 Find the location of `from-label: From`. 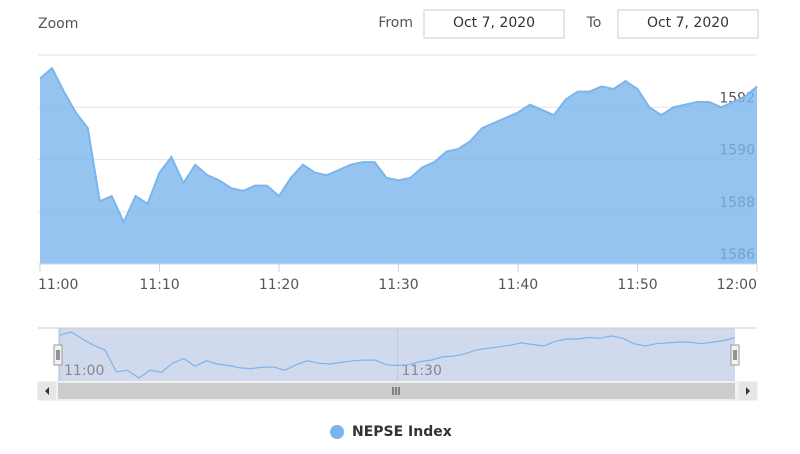

from-label: From is located at coordinates (395, 23).